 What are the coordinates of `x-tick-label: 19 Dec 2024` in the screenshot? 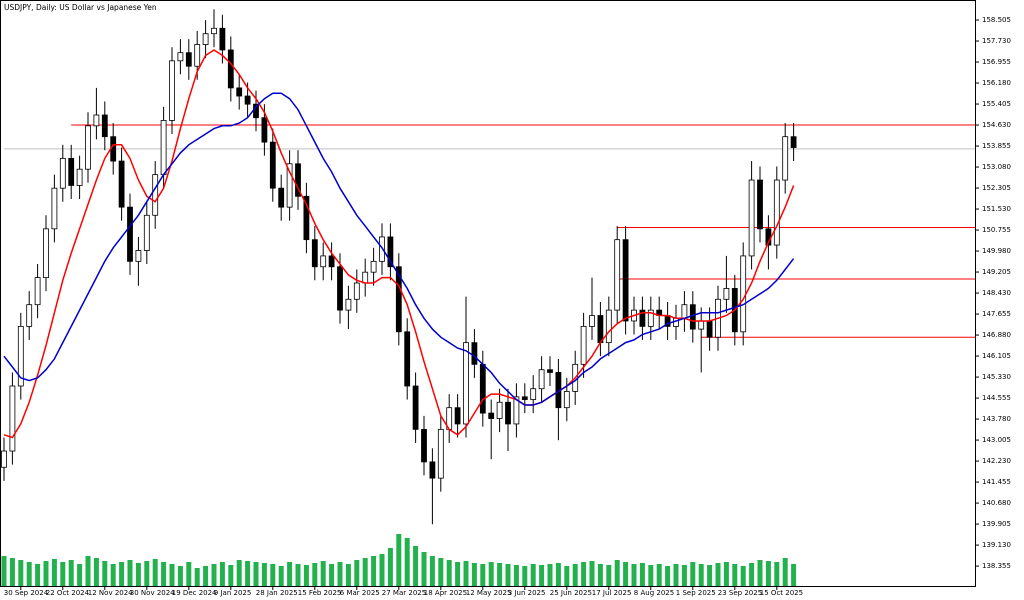 It's located at (194, 593).